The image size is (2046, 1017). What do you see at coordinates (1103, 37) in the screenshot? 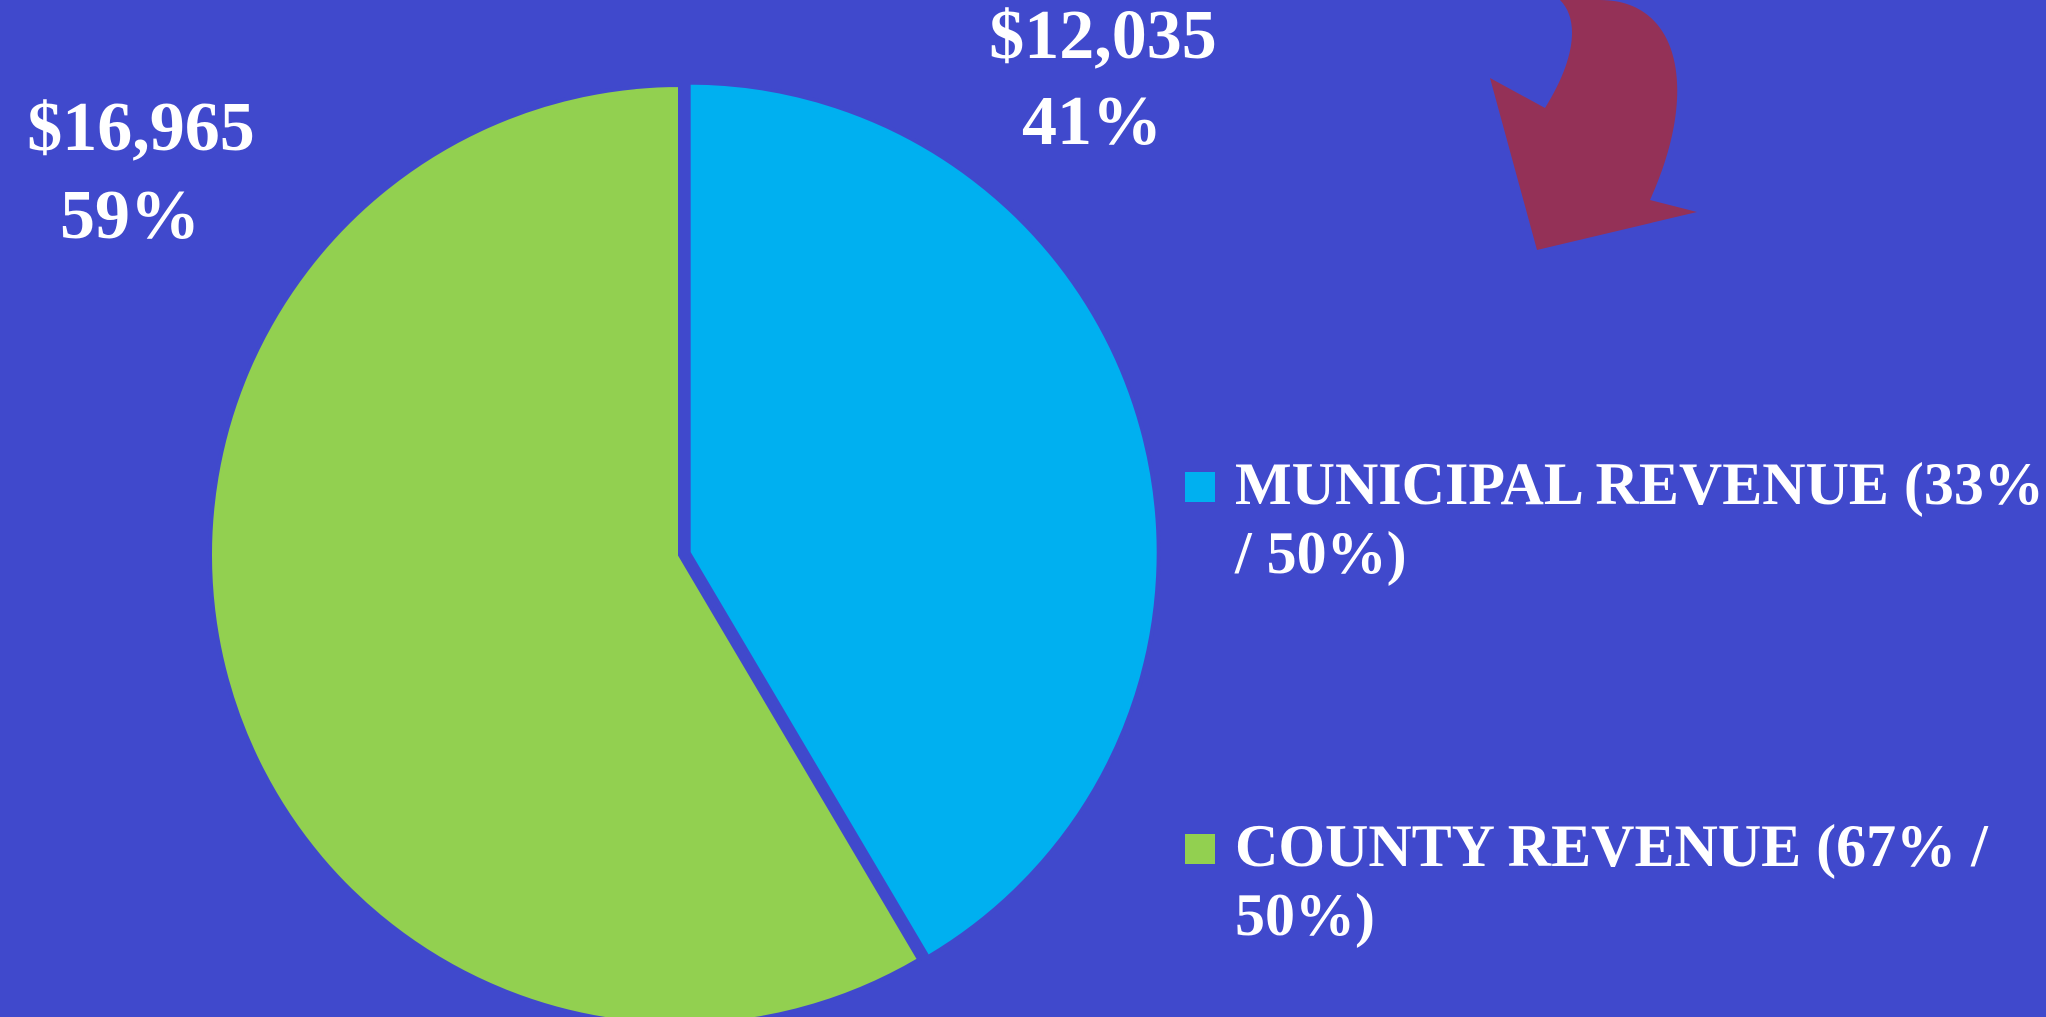
I see `data-label: $12,035` at bounding box center [1103, 37].